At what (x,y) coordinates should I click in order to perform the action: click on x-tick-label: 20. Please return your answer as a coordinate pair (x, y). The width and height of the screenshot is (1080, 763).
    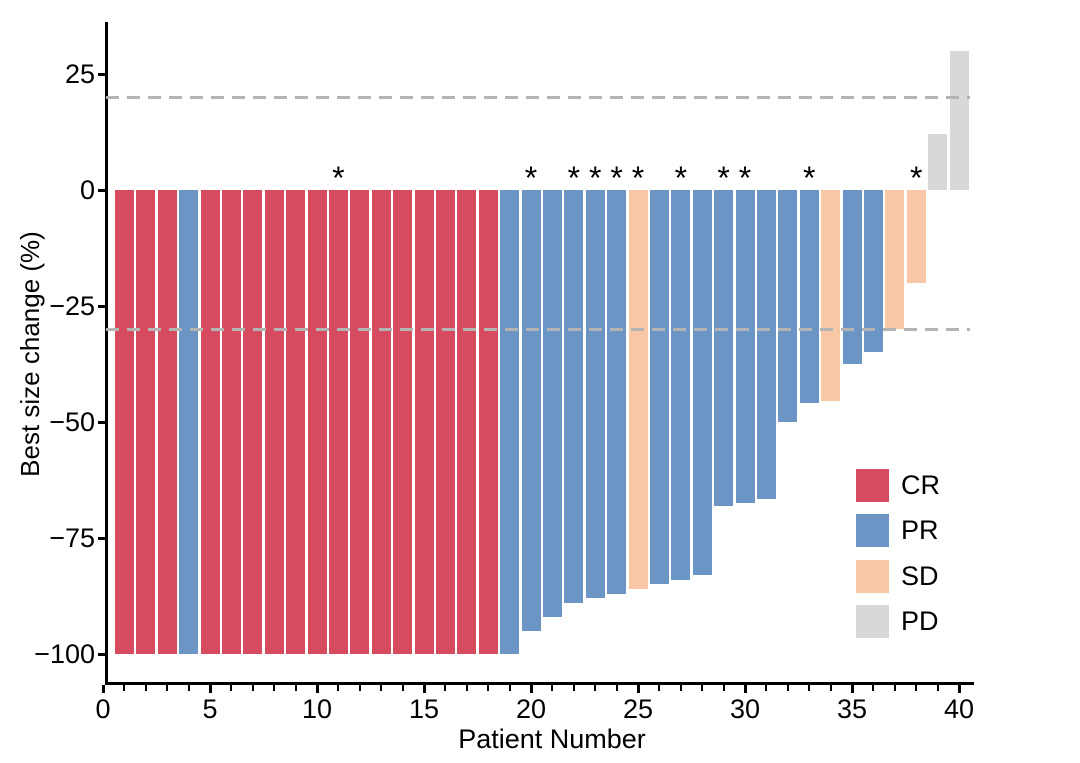
    Looking at the image, I should click on (531, 709).